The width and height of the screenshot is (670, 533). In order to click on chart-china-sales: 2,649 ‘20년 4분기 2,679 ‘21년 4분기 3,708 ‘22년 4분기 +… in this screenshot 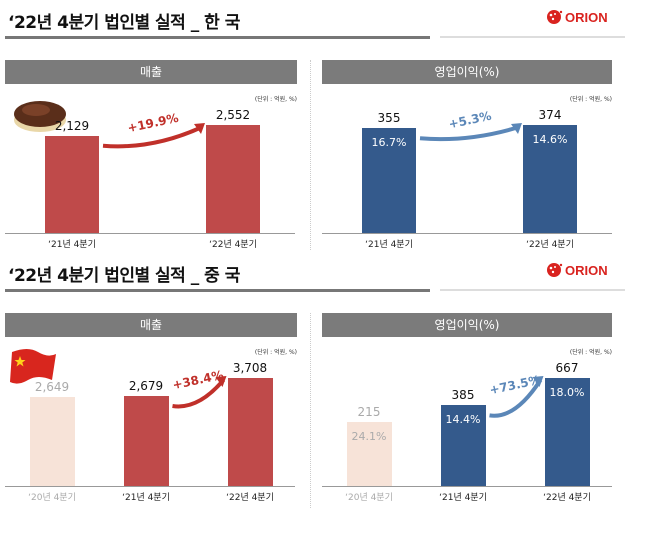, I will do `click(150, 426)`.